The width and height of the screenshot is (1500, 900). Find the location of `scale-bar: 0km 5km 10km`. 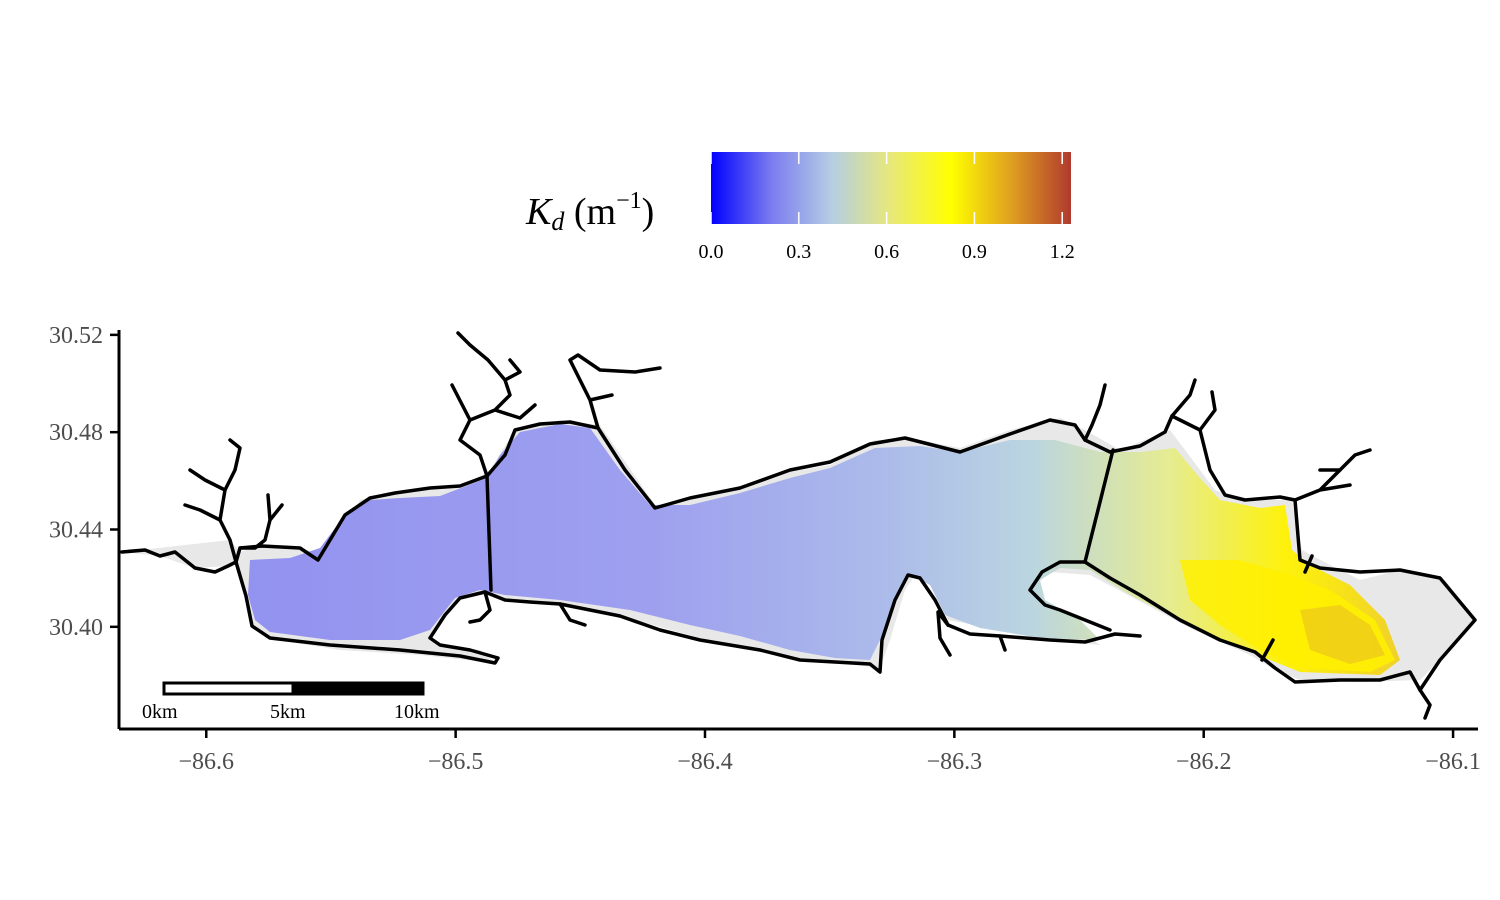

scale-bar: 0km 5km 10km is located at coordinates (291, 702).